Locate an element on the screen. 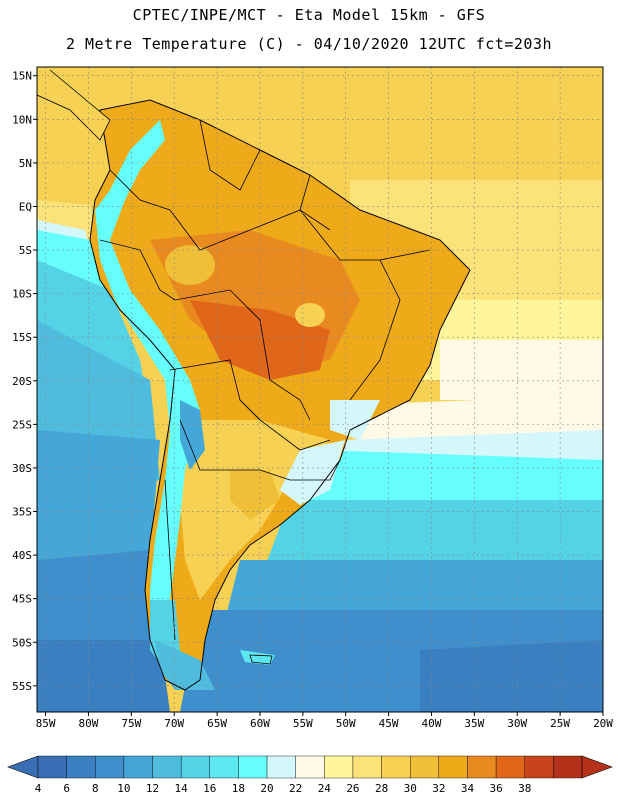  colorbar-label: 32 is located at coordinates (438, 788).